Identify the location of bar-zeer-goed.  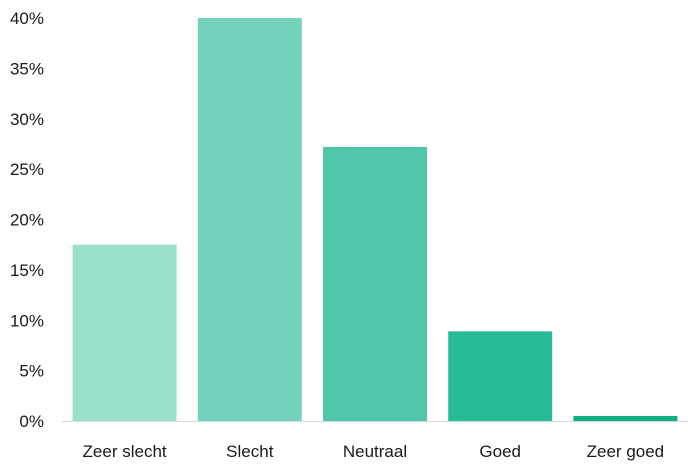
(625, 418).